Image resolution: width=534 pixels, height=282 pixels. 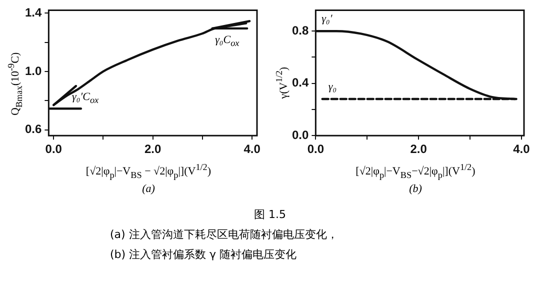 What do you see at coordinates (300, 135) in the screenshot?
I see `y-tick-label: 0.0` at bounding box center [300, 135].